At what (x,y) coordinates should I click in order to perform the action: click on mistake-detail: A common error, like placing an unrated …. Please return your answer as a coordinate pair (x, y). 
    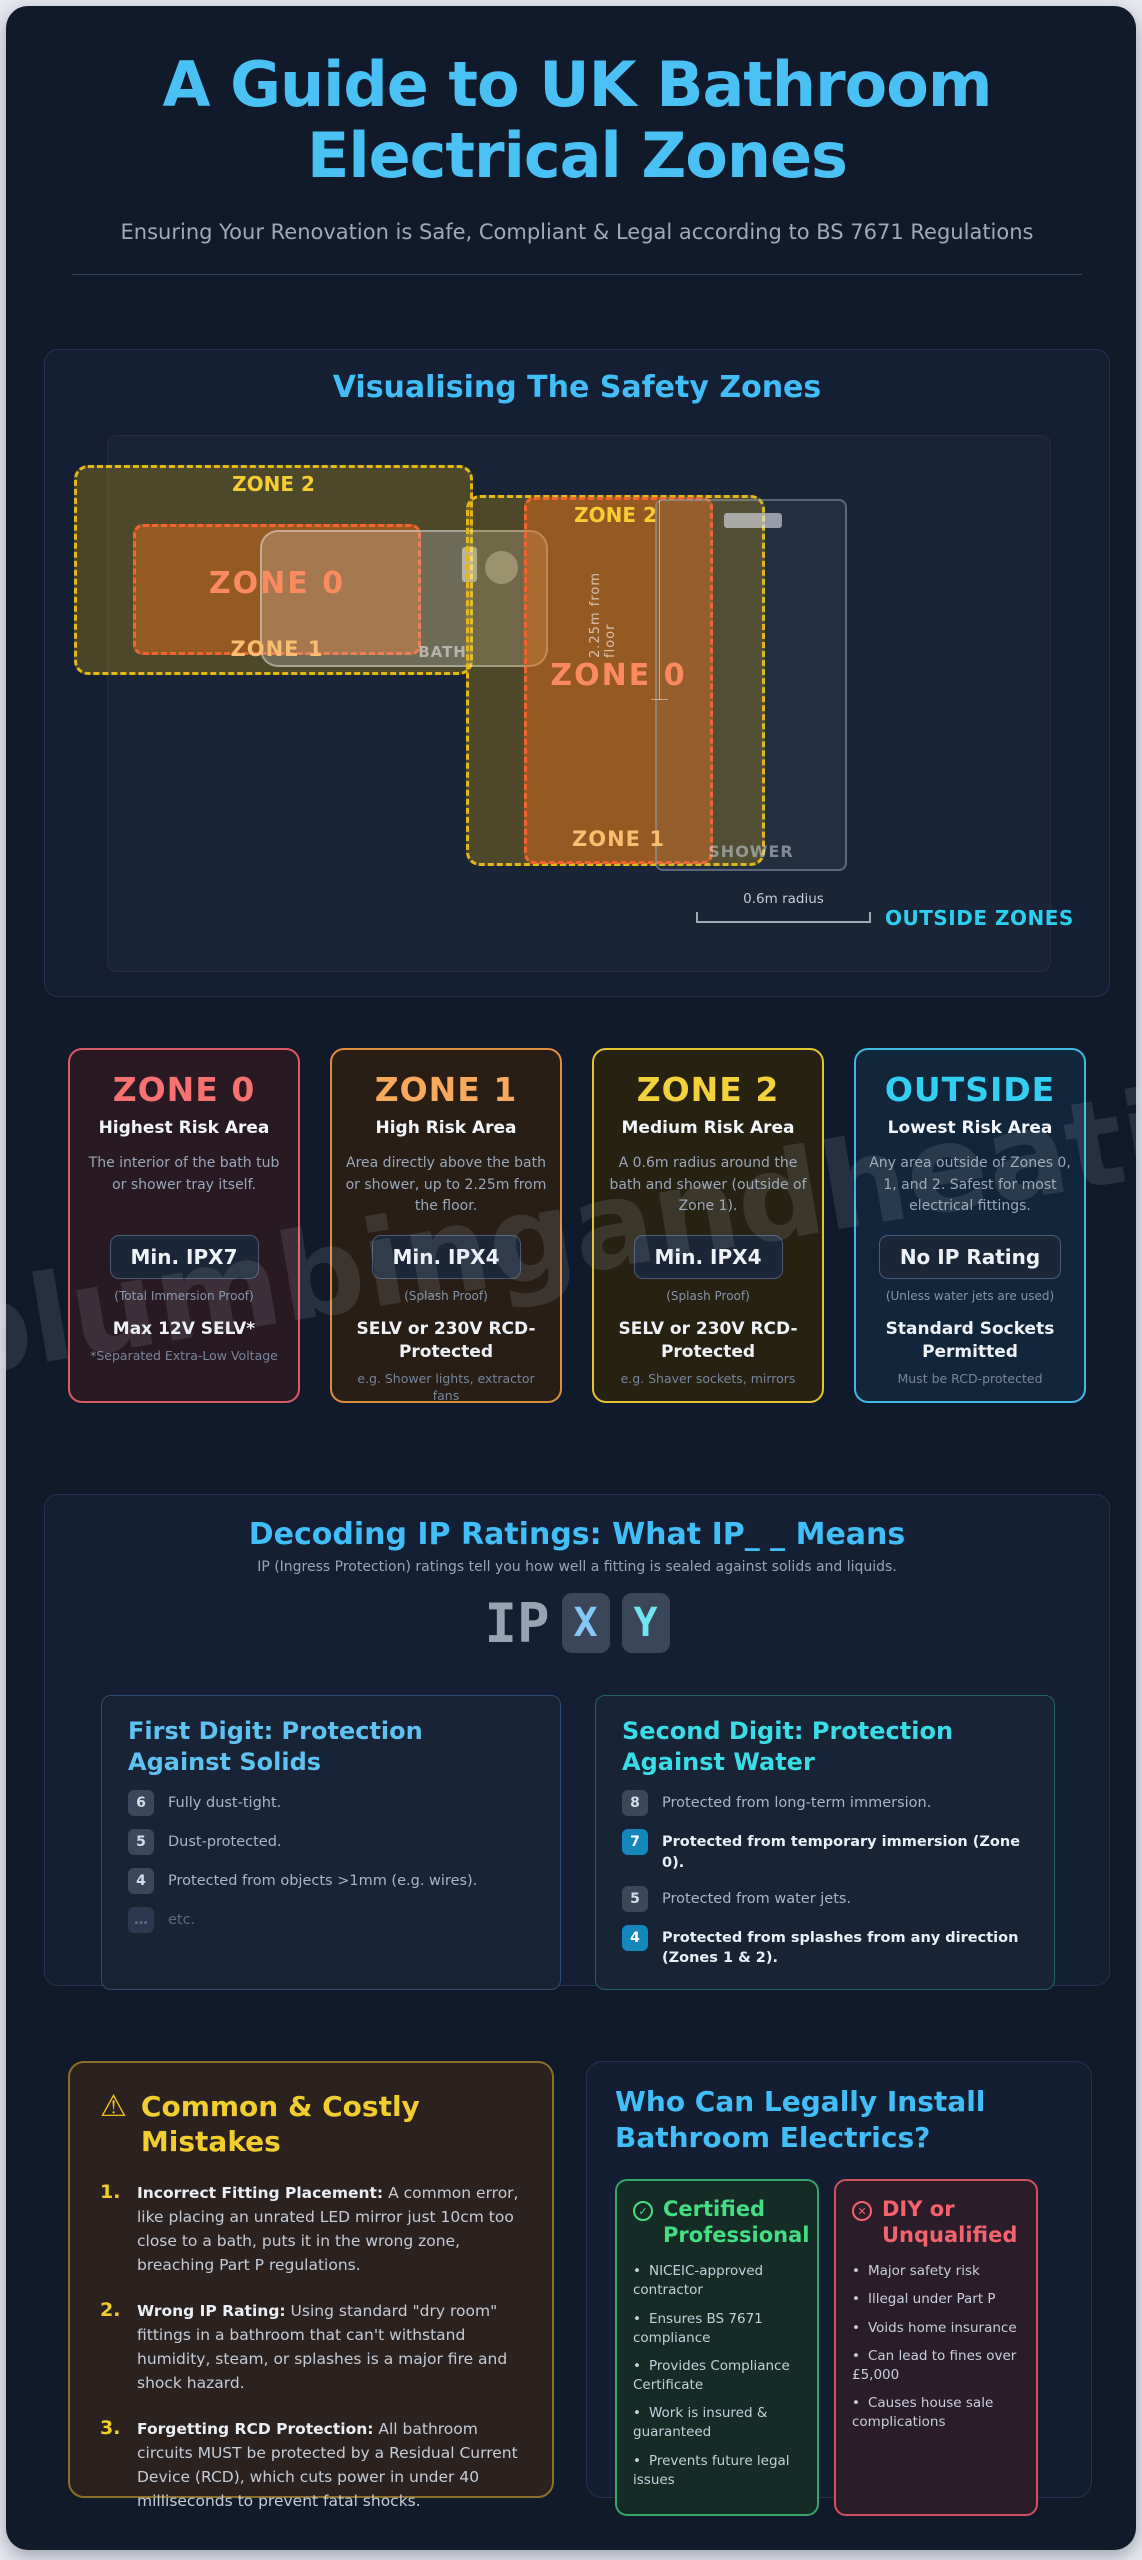
    Looking at the image, I should click on (328, 2229).